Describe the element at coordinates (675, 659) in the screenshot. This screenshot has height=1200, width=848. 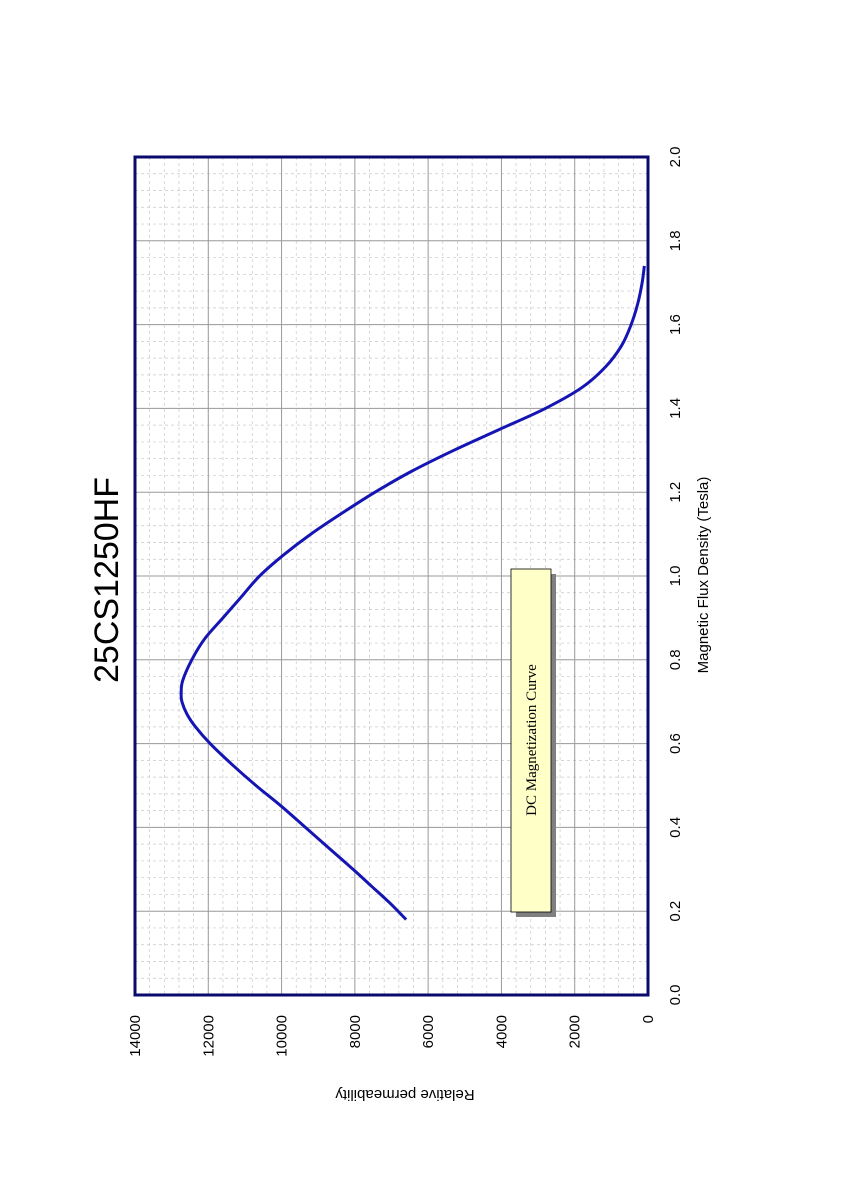
I see `x-tick-label: 0.8` at that location.